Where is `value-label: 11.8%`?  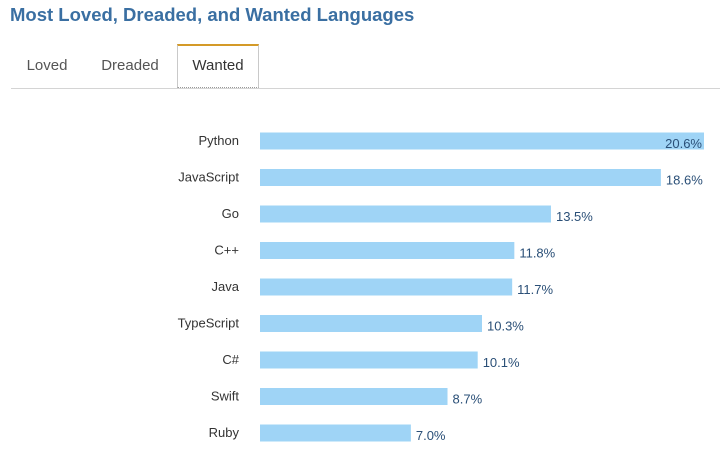 value-label: 11.8% is located at coordinates (537, 253).